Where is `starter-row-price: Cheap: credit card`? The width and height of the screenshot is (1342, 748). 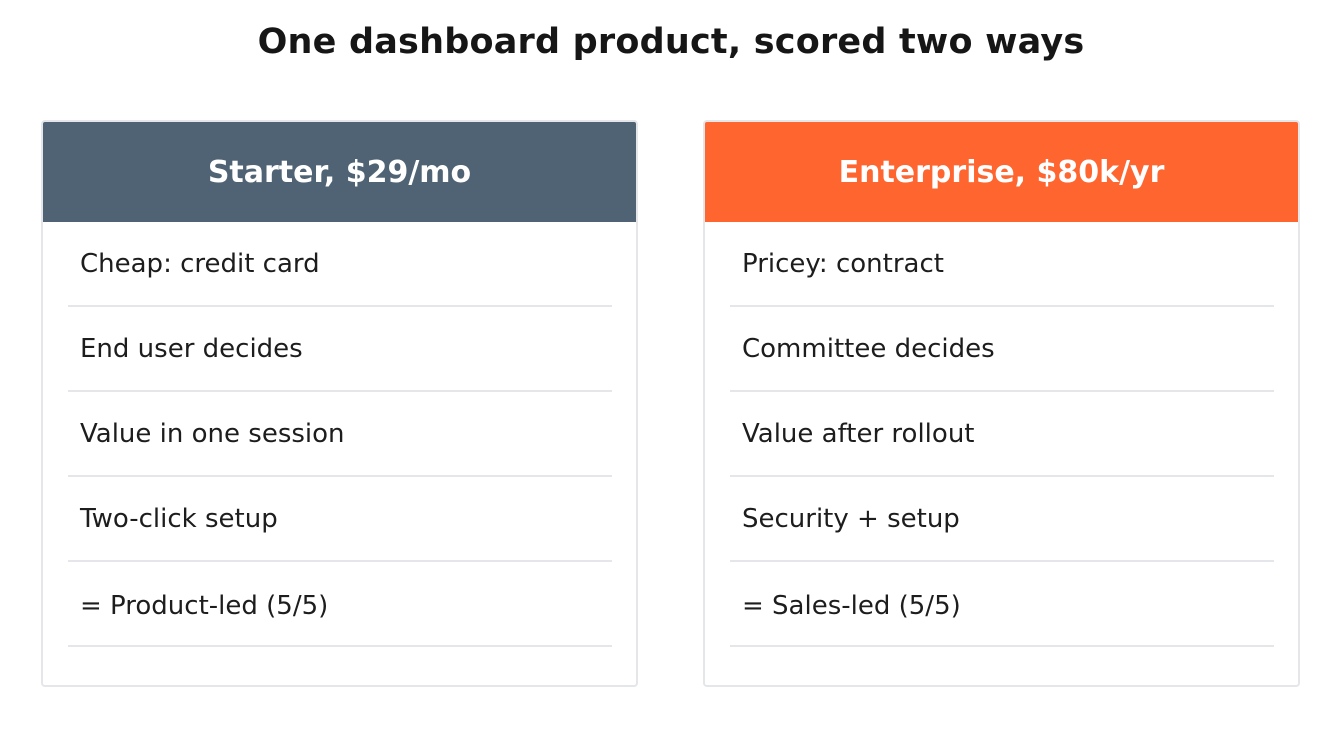 starter-row-price: Cheap: credit card is located at coordinates (340, 264).